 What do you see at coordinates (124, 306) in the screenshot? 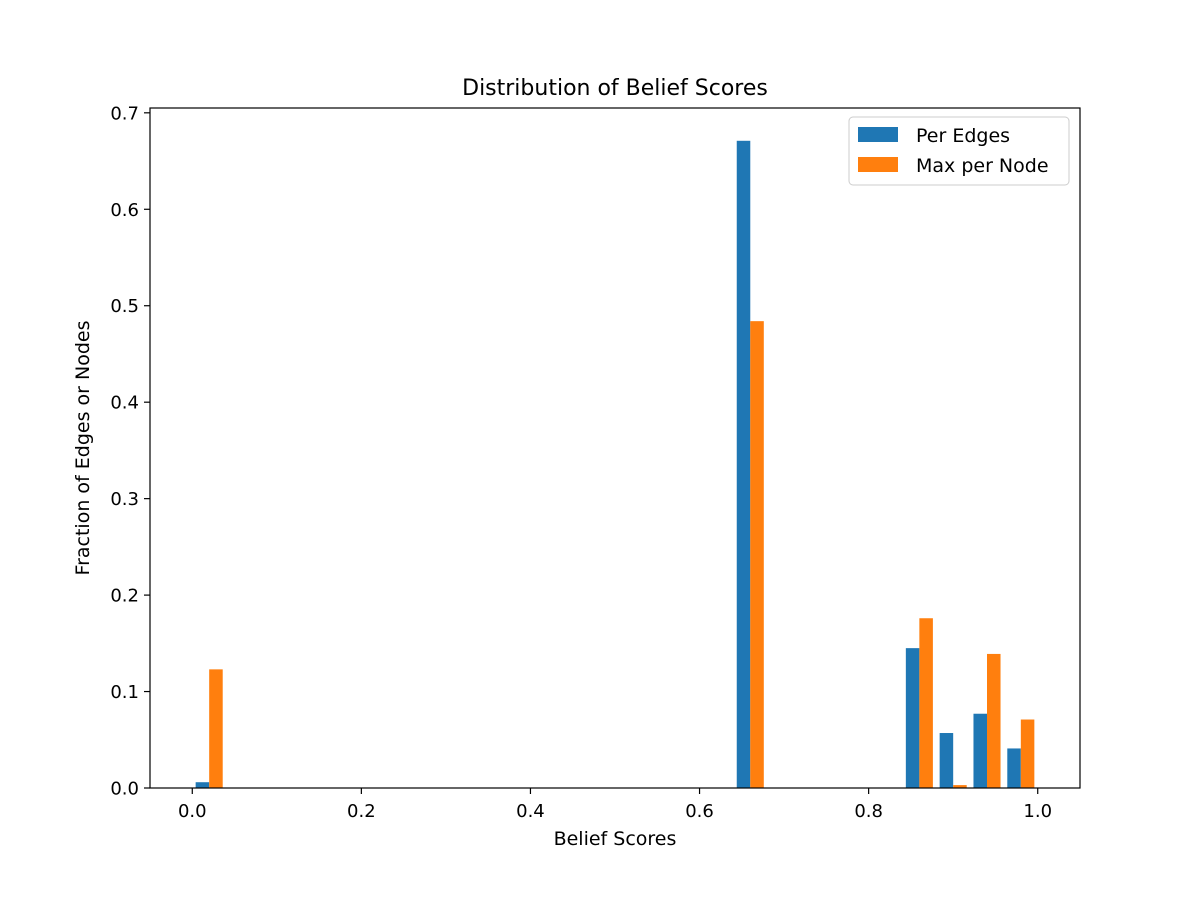
I see `y-tick-label: 0.5` at bounding box center [124, 306].